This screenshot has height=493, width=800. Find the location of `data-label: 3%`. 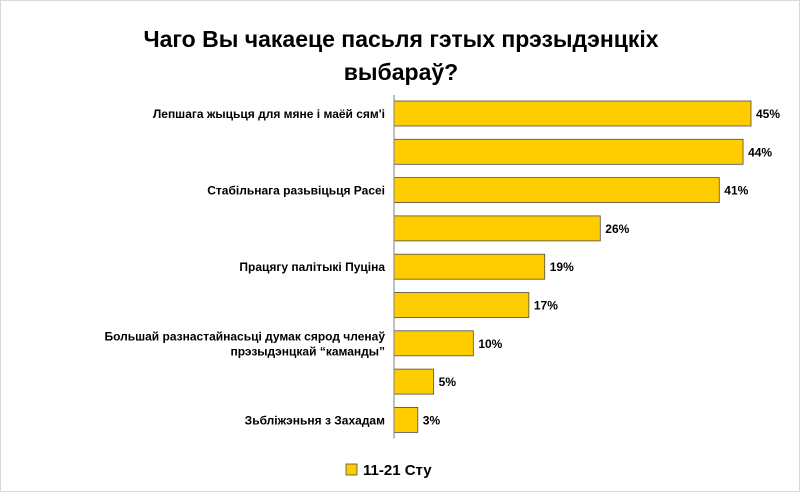

data-label: 3% is located at coordinates (432, 420).